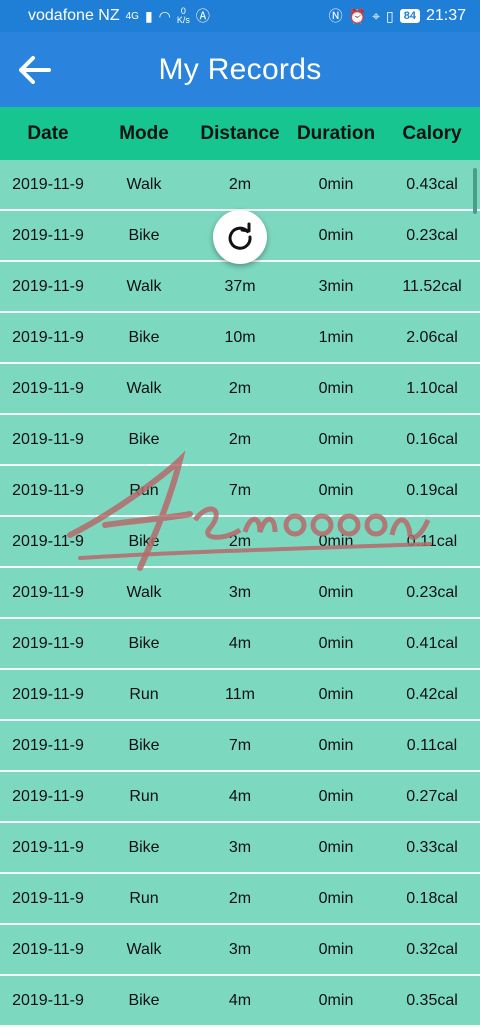 The image size is (480, 1027). Describe the element at coordinates (432, 133) in the screenshot. I see `header-calory: Calory` at that location.